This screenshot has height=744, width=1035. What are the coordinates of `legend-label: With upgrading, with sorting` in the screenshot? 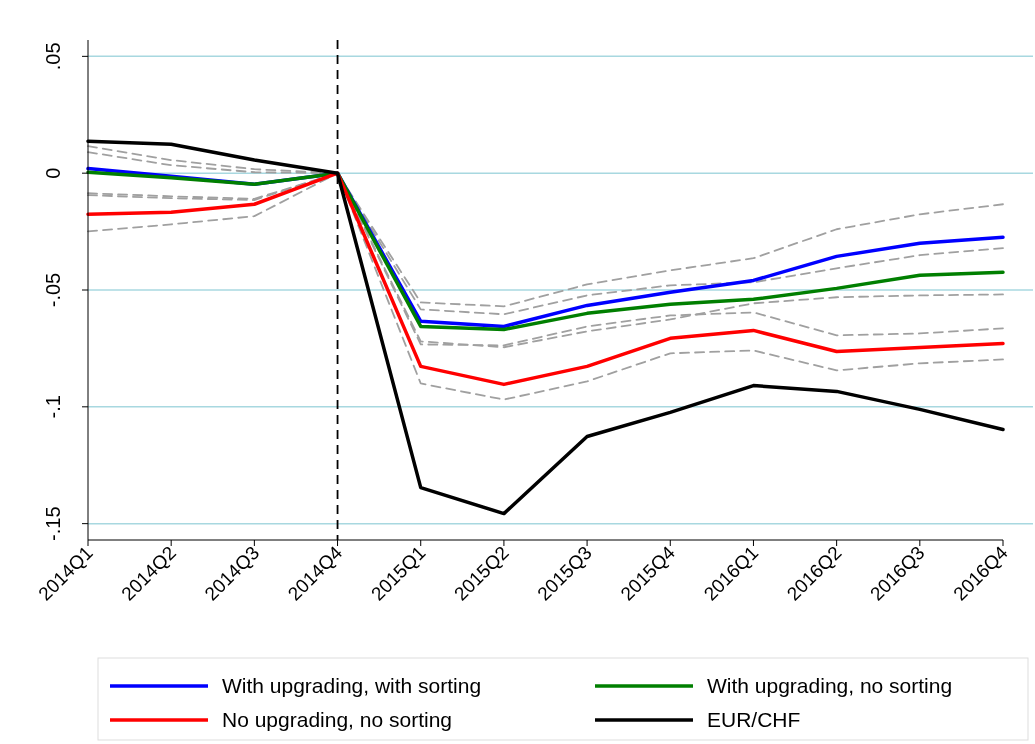 It's located at (352, 685).